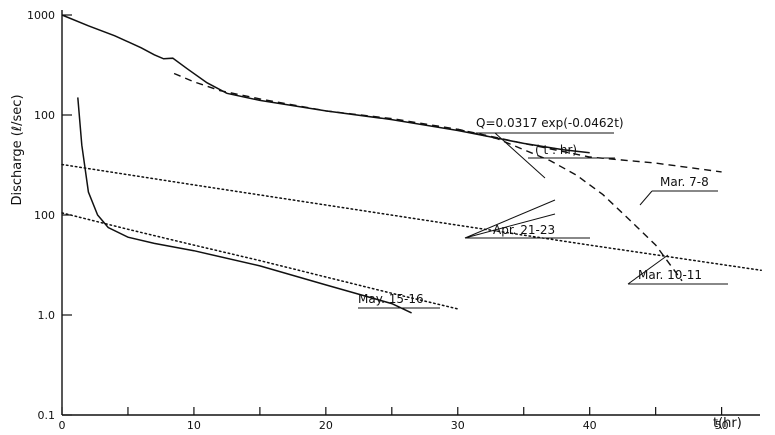  I want to click on x-tick-label: 30, so click(458, 425).